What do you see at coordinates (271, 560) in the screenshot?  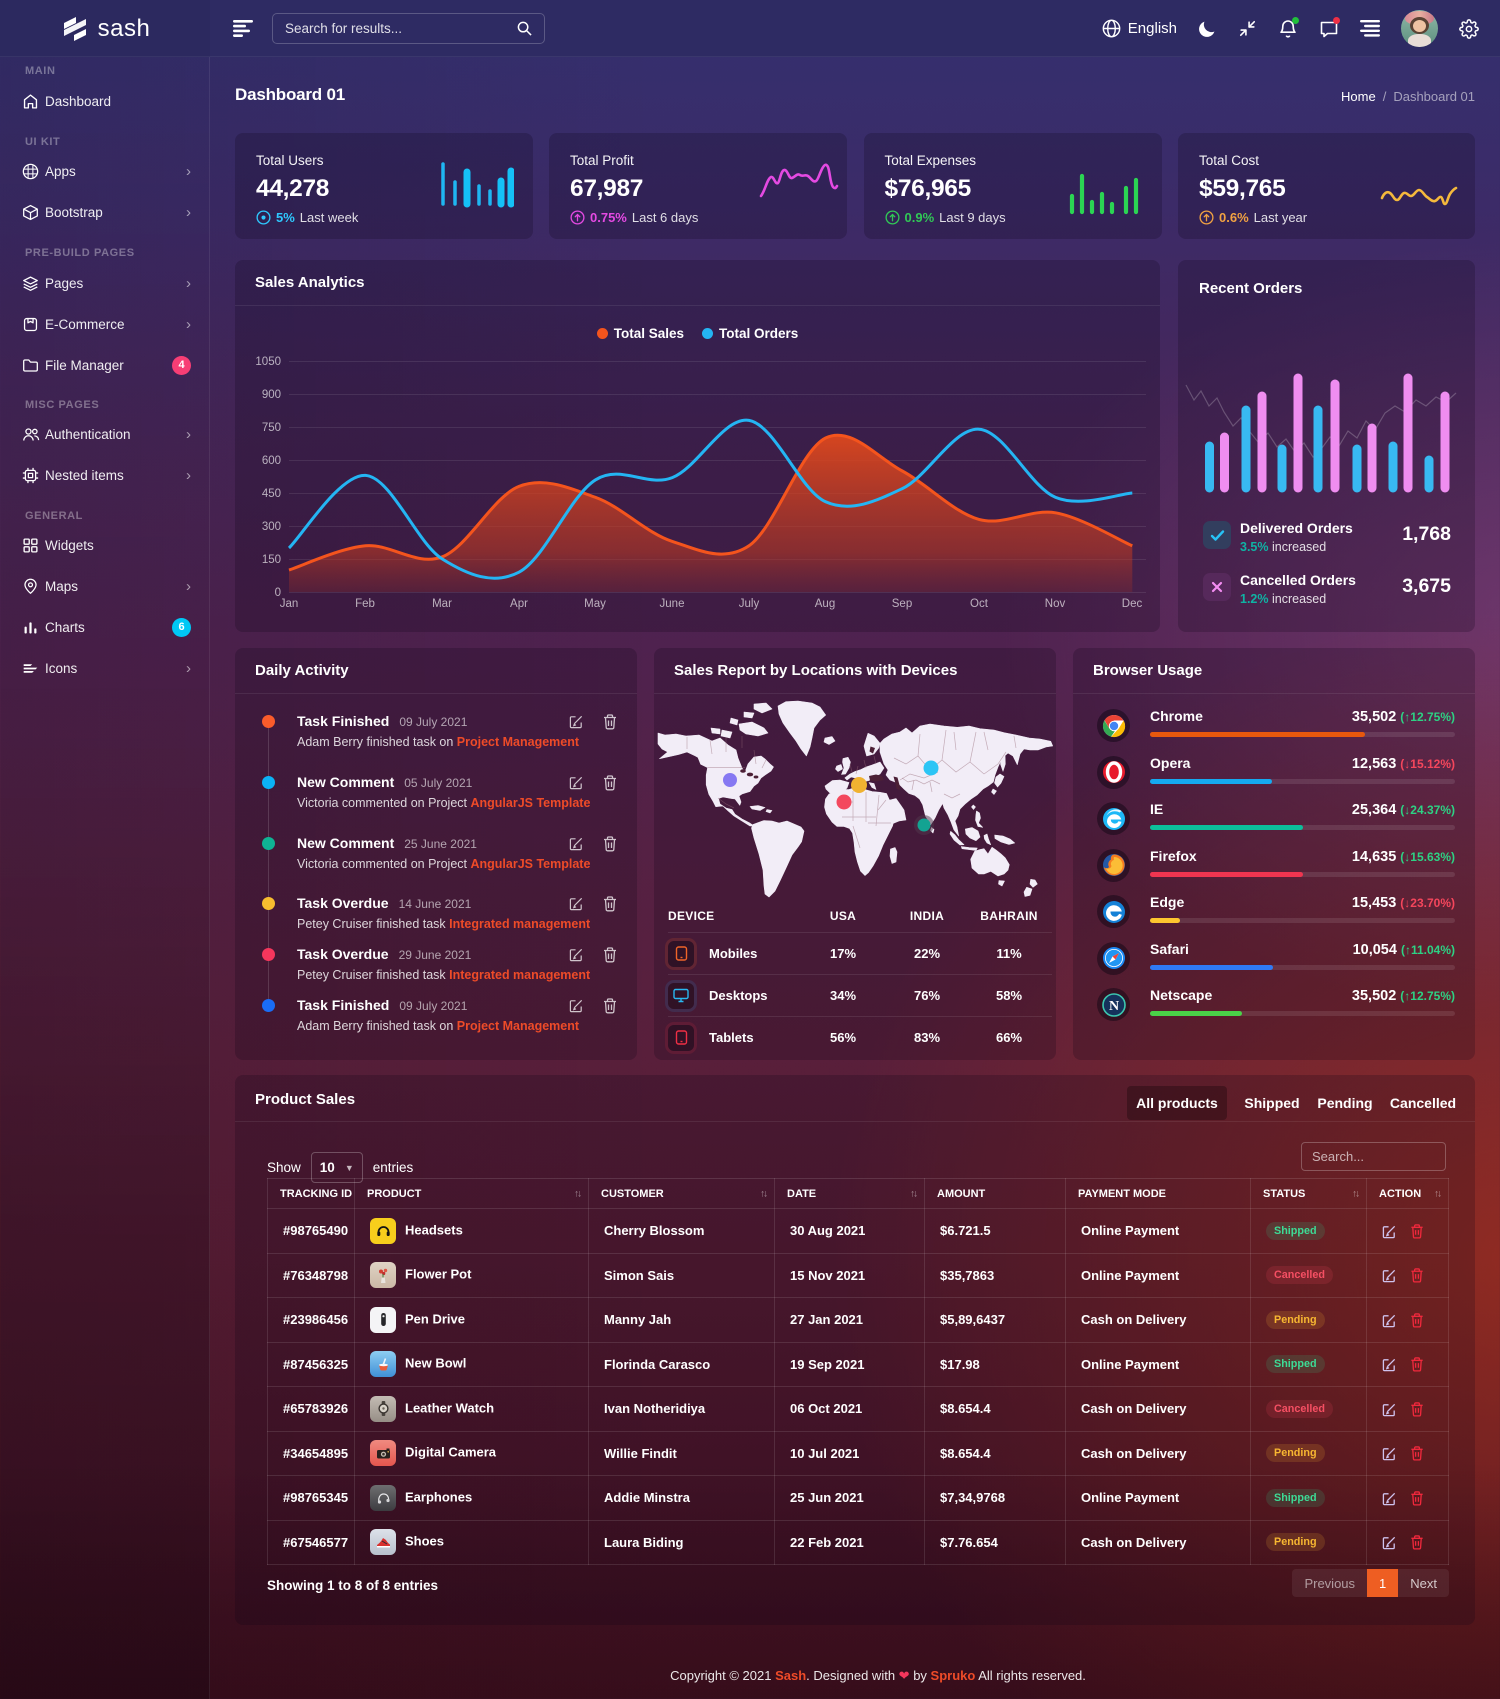 I see `svg-text: 150` at bounding box center [271, 560].